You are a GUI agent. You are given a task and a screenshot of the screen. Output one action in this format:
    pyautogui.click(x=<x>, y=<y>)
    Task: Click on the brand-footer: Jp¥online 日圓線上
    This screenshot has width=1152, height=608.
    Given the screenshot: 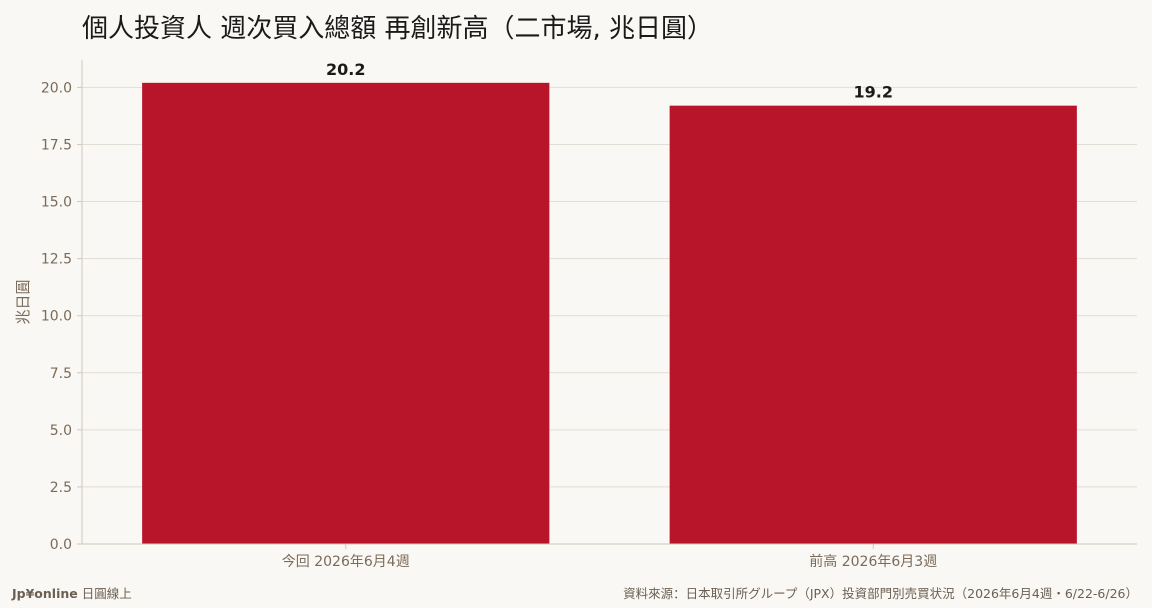 What is the action you would take?
    pyautogui.click(x=72, y=592)
    